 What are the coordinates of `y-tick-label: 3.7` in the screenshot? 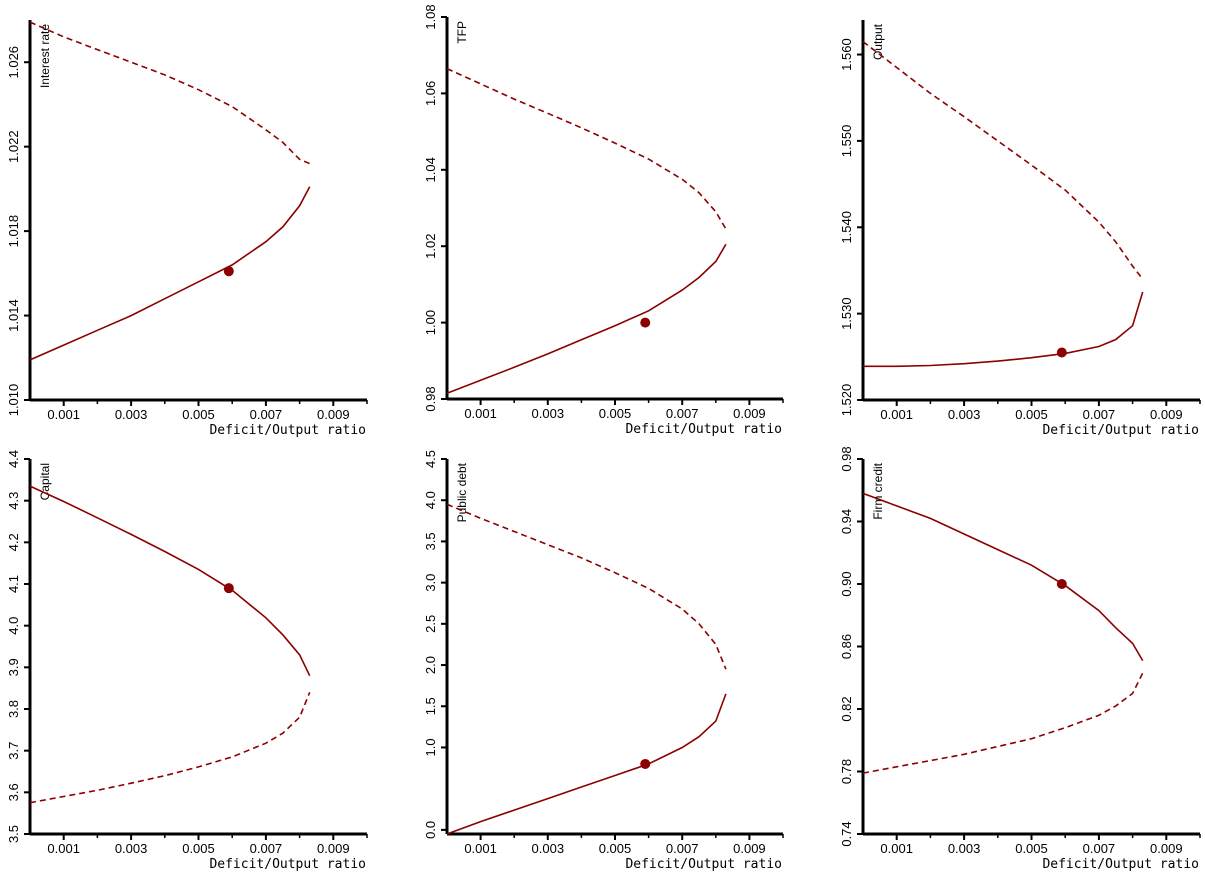 It's located at (13, 751).